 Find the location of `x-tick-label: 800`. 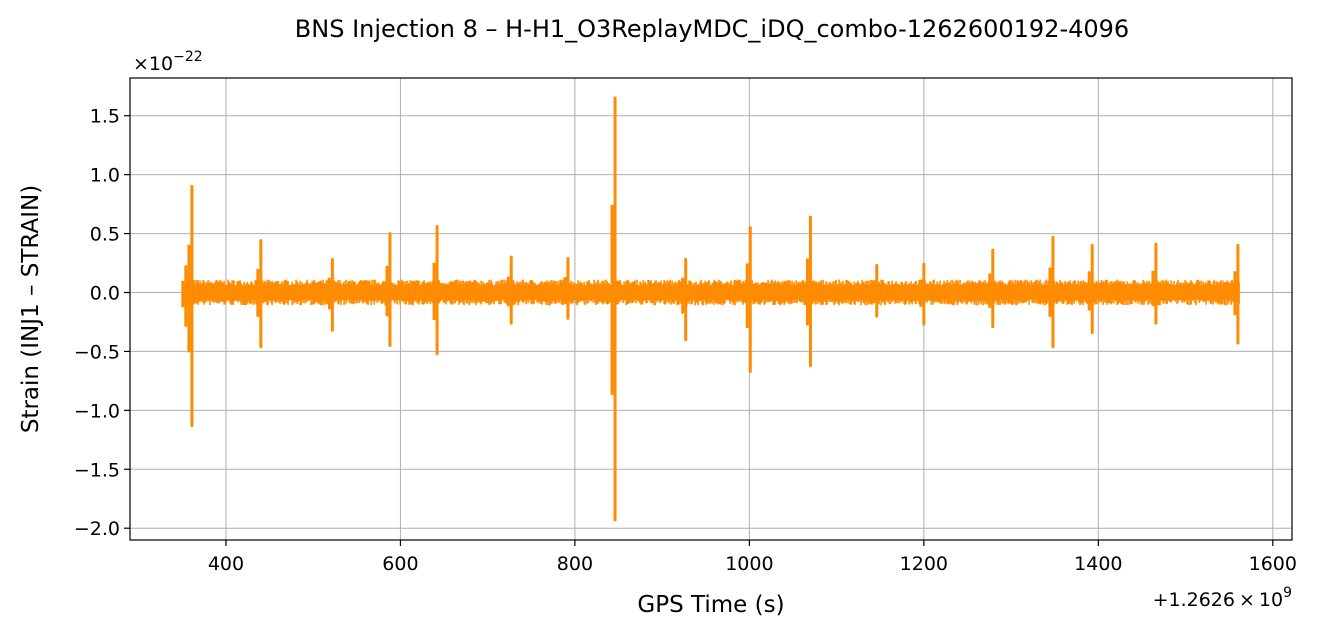

x-tick-label: 800 is located at coordinates (575, 564).